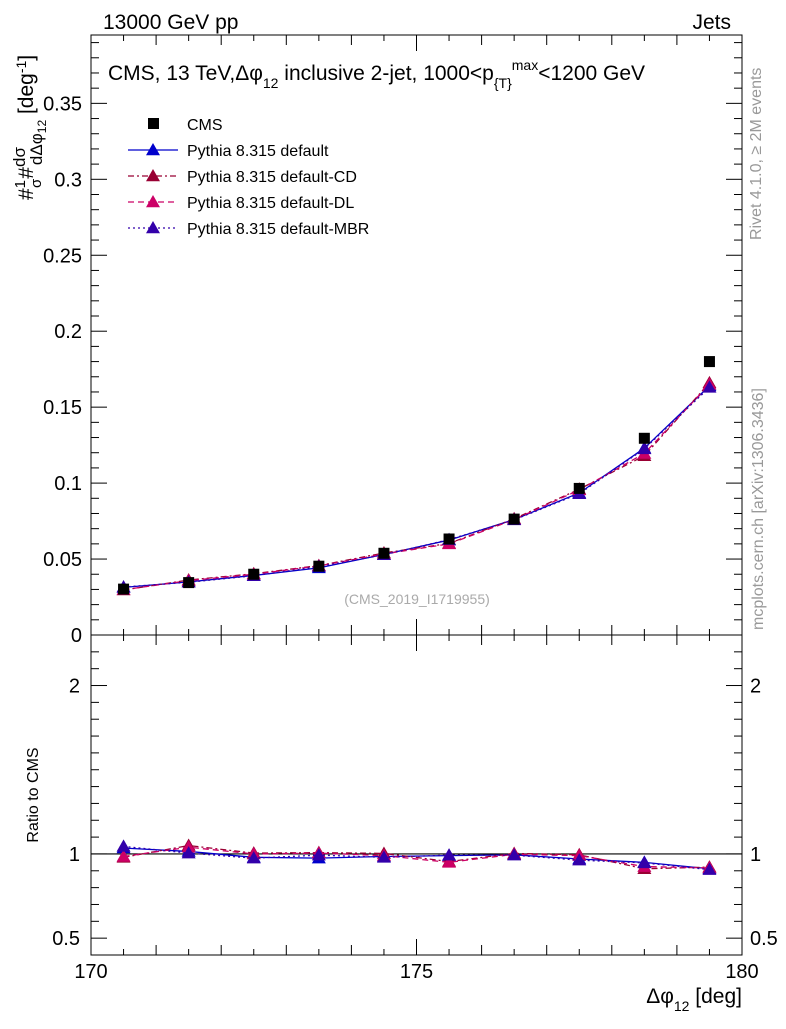  Describe the element at coordinates (153, 201) in the screenshot. I see `legend-marker-dl` at that location.